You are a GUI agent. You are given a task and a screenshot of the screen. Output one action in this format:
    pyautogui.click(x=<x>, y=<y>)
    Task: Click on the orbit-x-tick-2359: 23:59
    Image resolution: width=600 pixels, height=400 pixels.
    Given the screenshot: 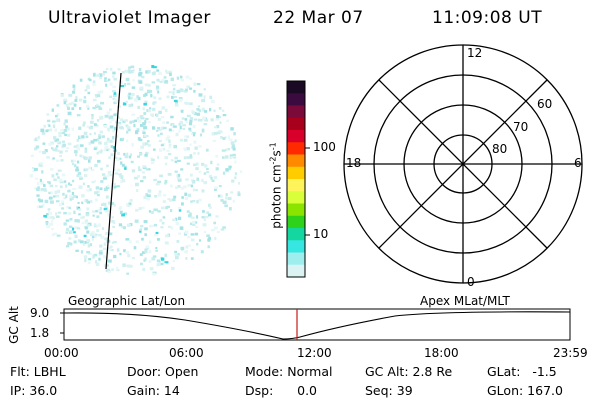 What is the action you would take?
    pyautogui.click(x=570, y=353)
    